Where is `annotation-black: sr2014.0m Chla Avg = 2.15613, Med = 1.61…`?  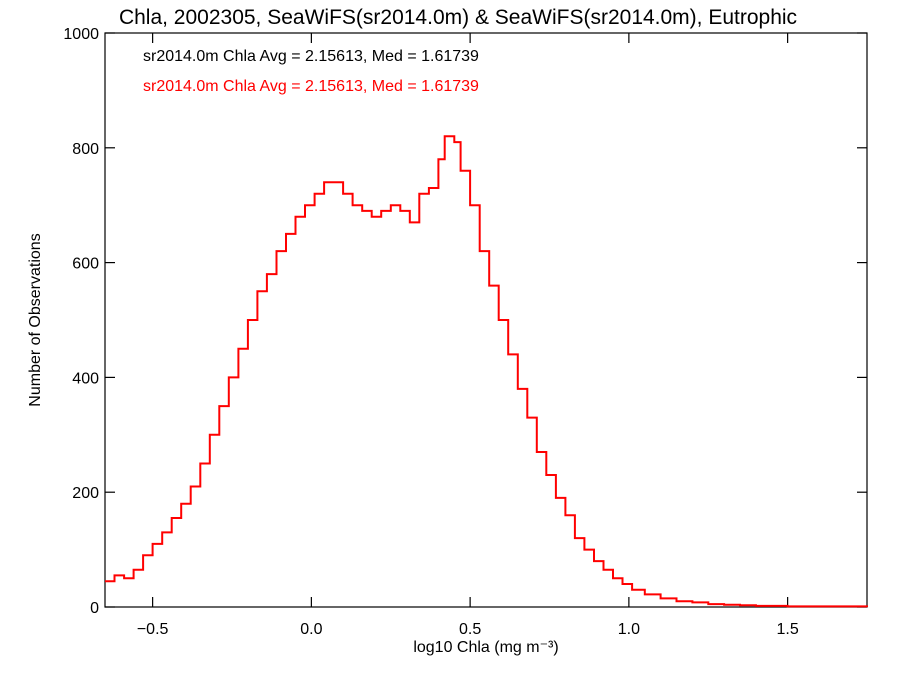 annotation-black: sr2014.0m Chla Avg = 2.15613, Med = 1.61… is located at coordinates (311, 56).